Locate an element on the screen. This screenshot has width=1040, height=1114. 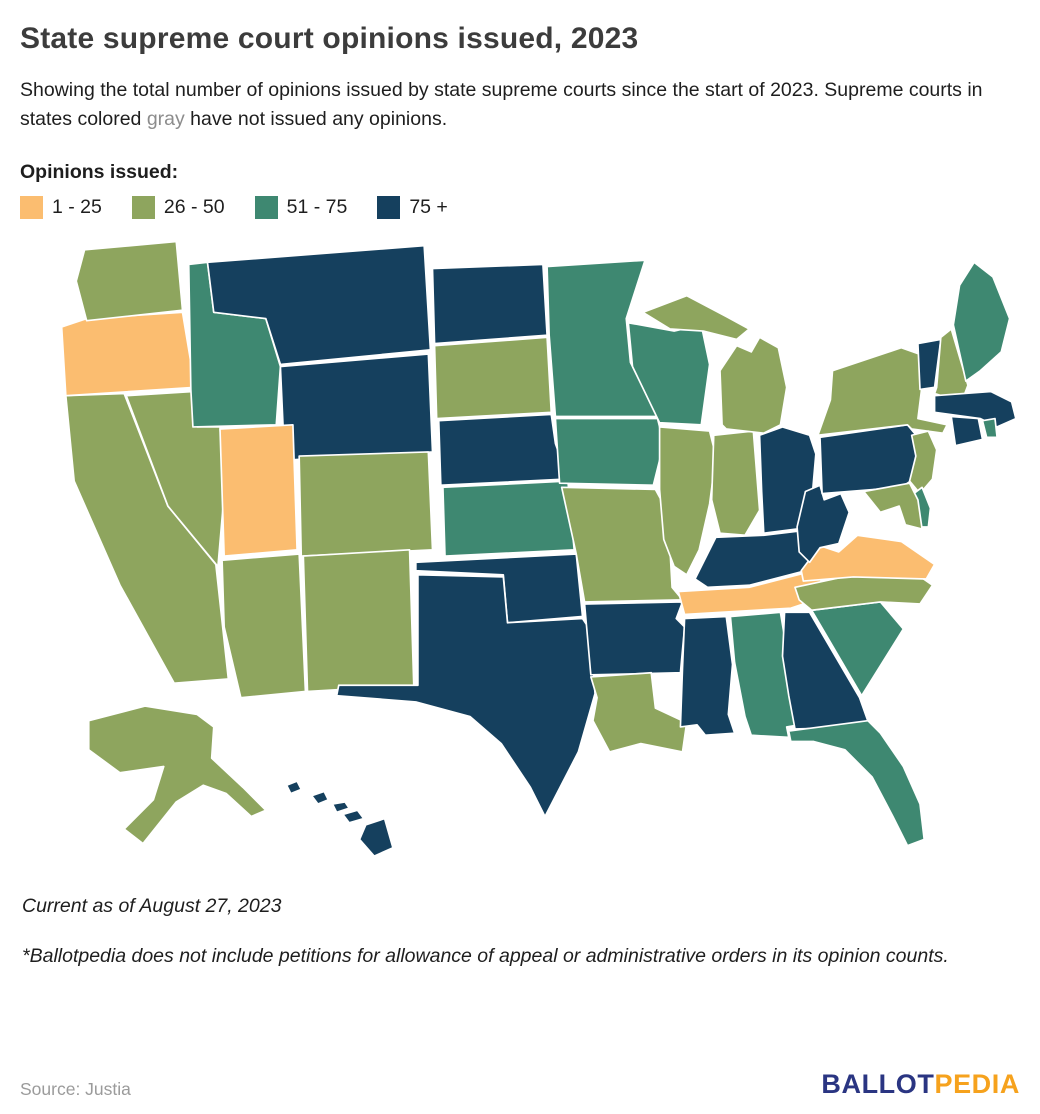
legend-title: Opinions issued: is located at coordinates (99, 171).